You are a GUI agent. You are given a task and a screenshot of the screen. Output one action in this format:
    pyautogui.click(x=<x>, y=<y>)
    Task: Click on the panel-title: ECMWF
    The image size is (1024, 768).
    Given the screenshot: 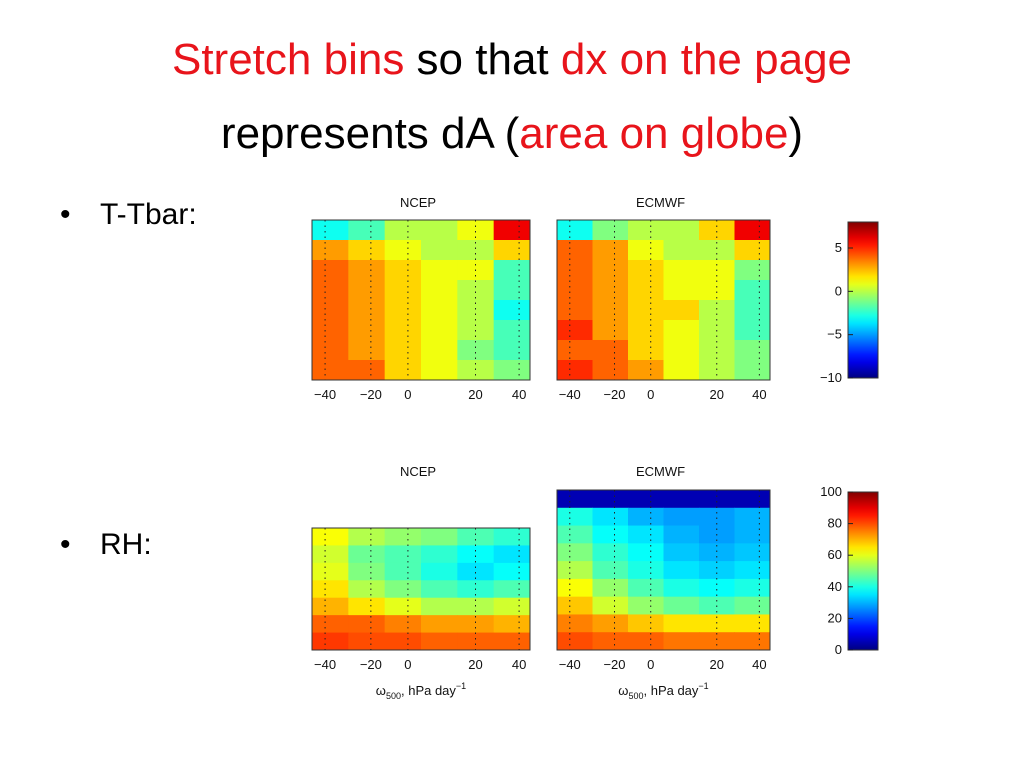 What is the action you would take?
    pyautogui.click(x=660, y=202)
    